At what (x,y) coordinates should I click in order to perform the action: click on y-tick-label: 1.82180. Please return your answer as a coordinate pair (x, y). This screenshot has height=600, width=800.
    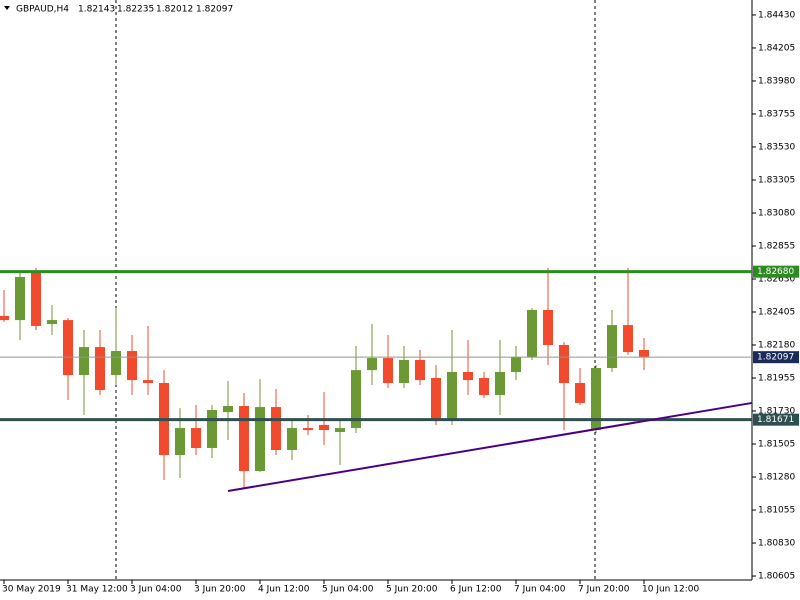
    Looking at the image, I should click on (776, 346).